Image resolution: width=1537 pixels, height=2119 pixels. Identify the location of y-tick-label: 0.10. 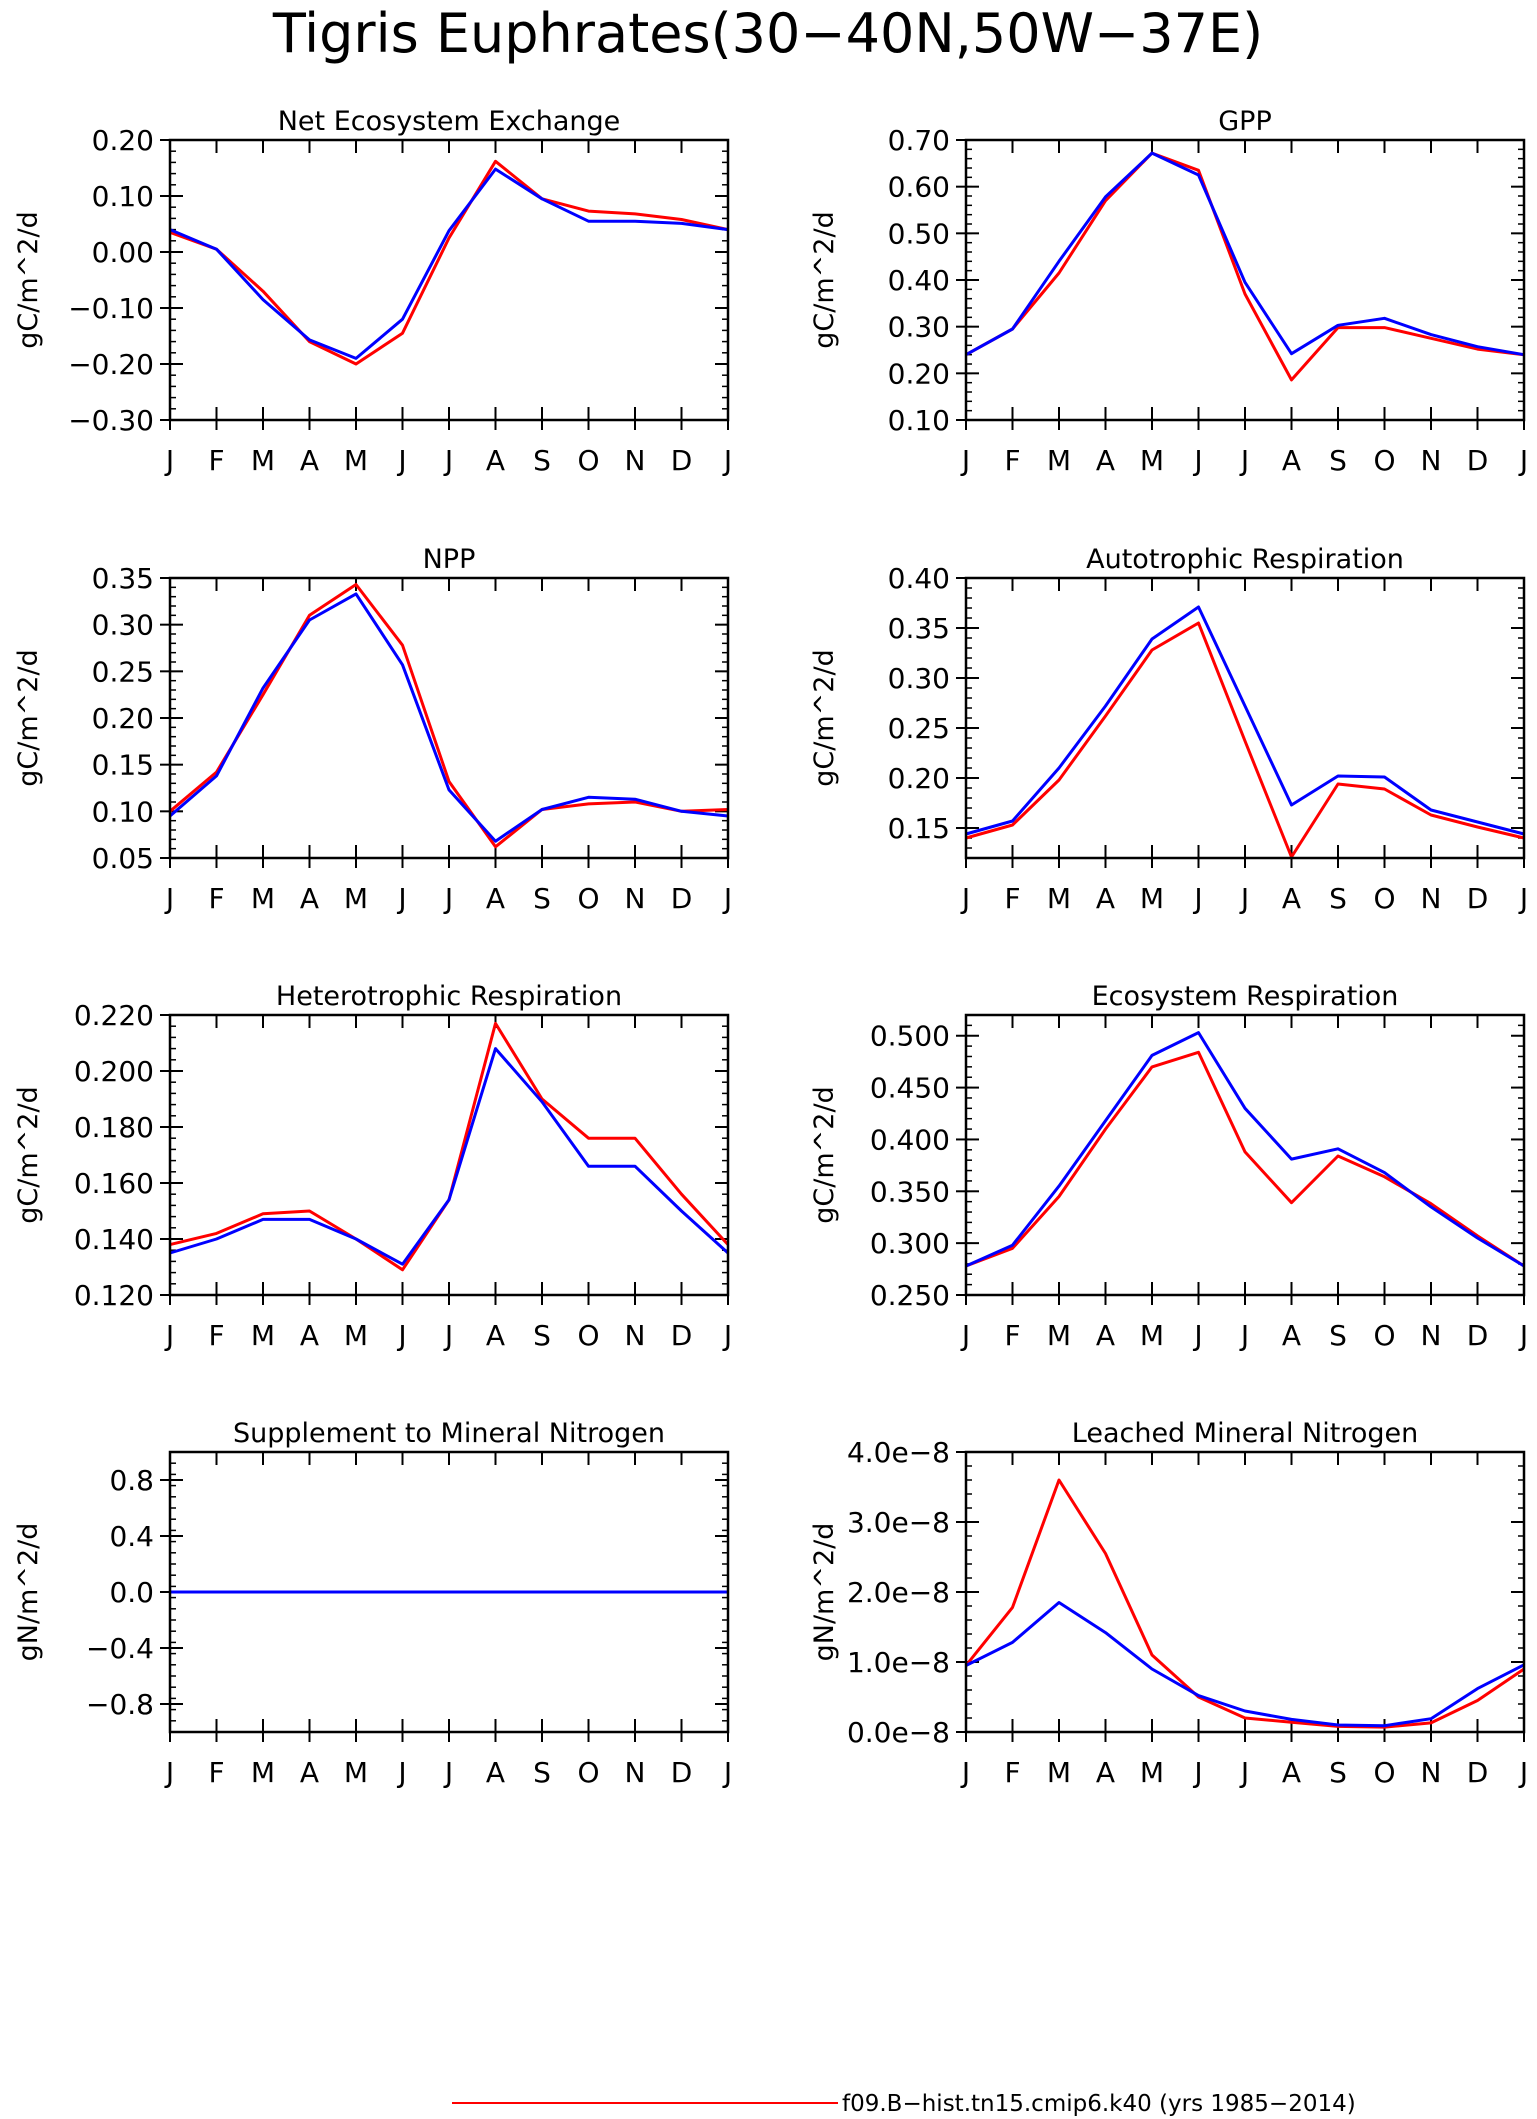
(123, 196).